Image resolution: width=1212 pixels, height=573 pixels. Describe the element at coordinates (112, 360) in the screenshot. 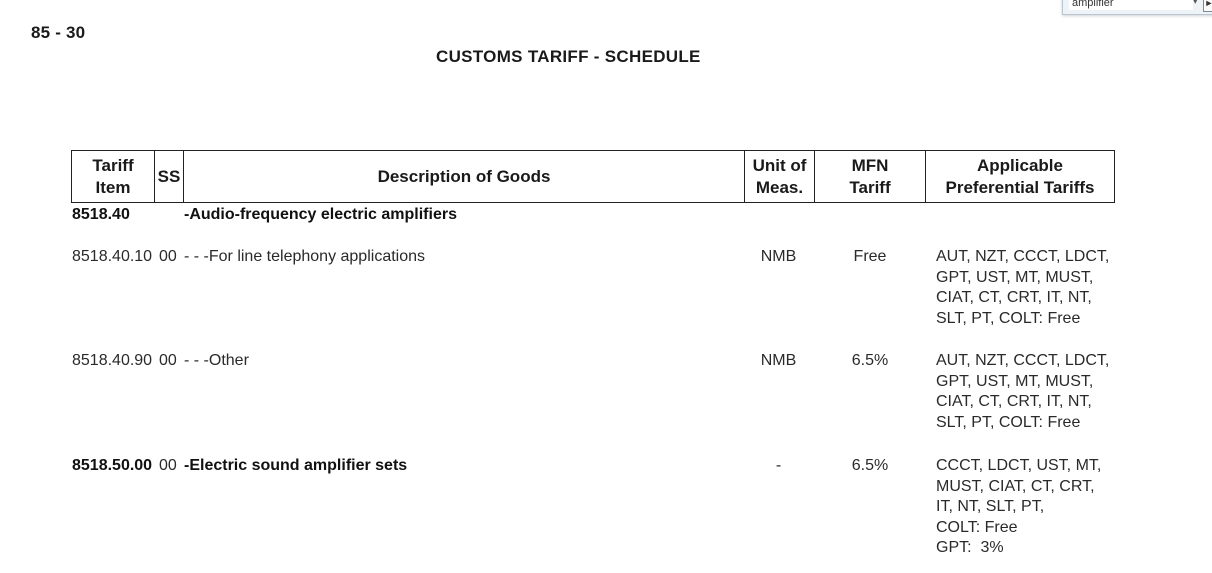

I see `tariff-item: 8518.40.90` at that location.